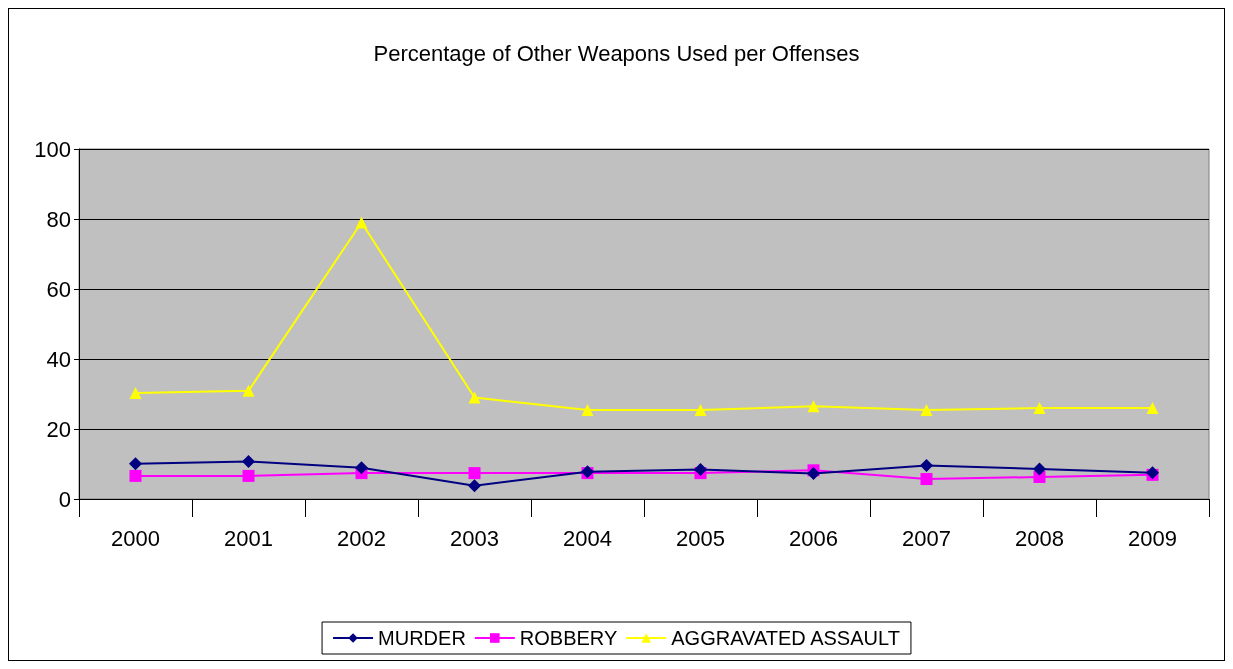 The height and width of the screenshot is (669, 1233). What do you see at coordinates (248, 538) in the screenshot?
I see `x-tick-label: 2001` at bounding box center [248, 538].